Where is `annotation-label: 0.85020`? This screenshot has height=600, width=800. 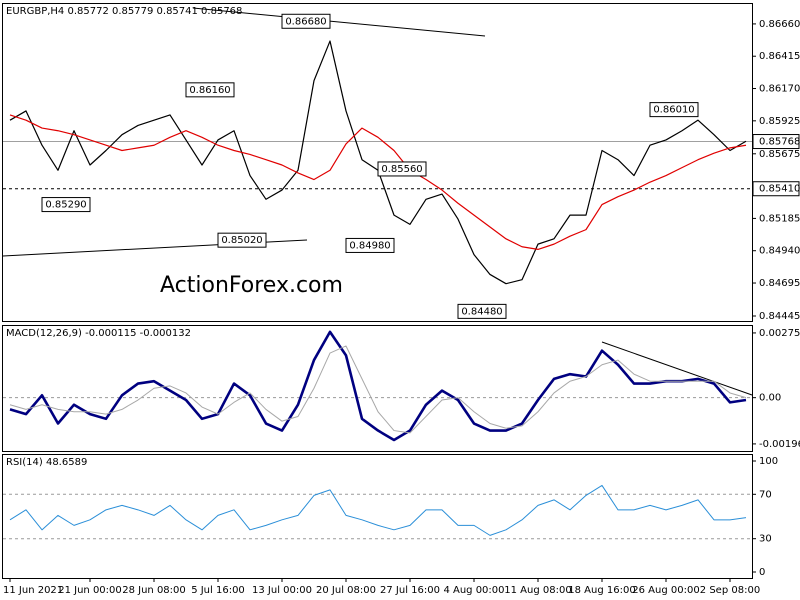
annotation-label: 0.85020 is located at coordinates (241, 240).